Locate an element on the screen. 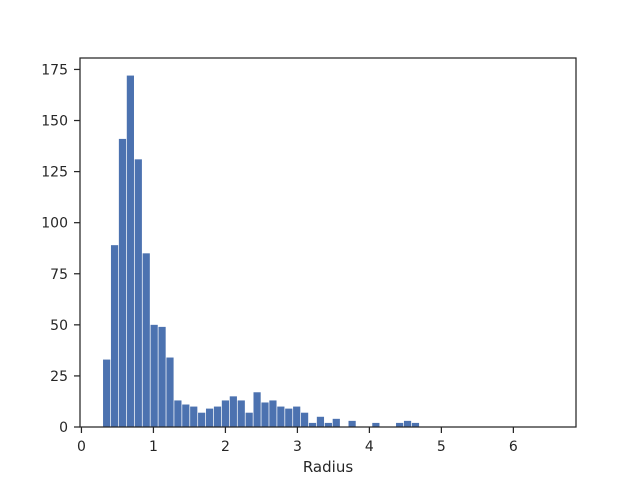 This screenshot has width=640, height=484. y-tick-label: 175 is located at coordinates (54, 70).